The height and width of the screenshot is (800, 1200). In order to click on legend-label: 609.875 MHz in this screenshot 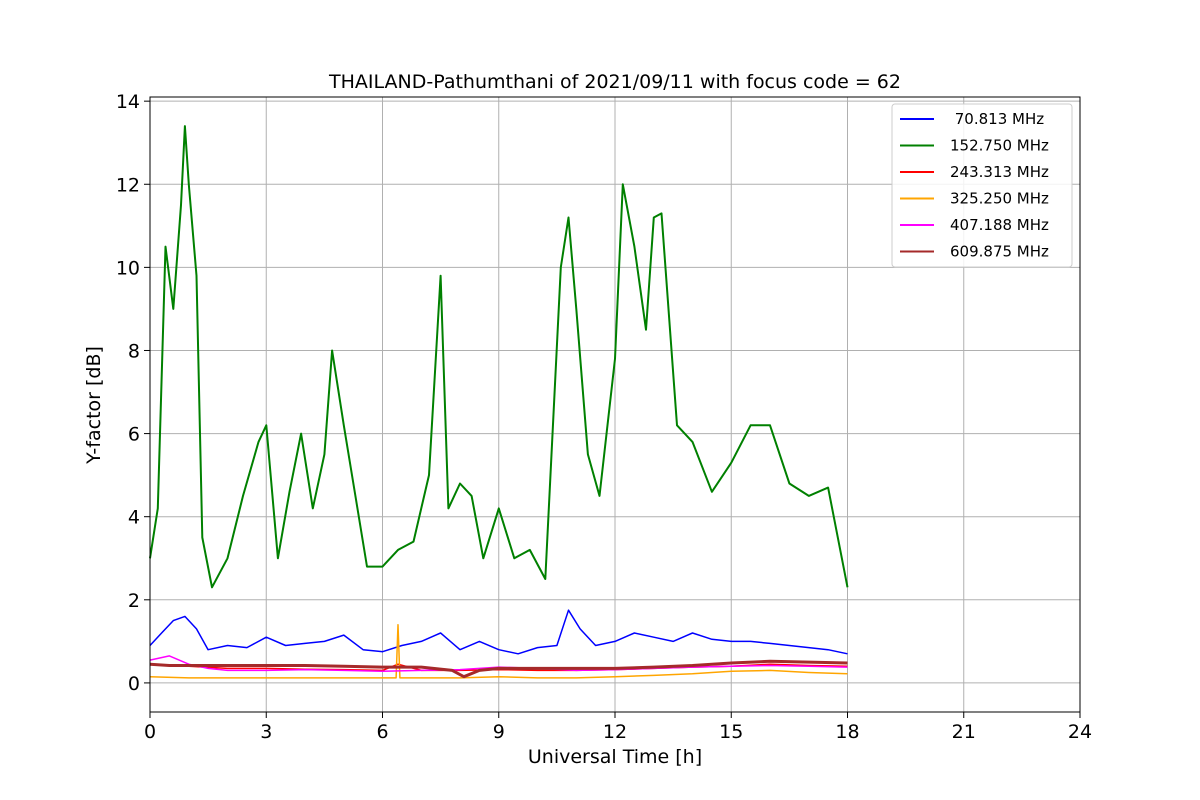, I will do `click(999, 252)`.